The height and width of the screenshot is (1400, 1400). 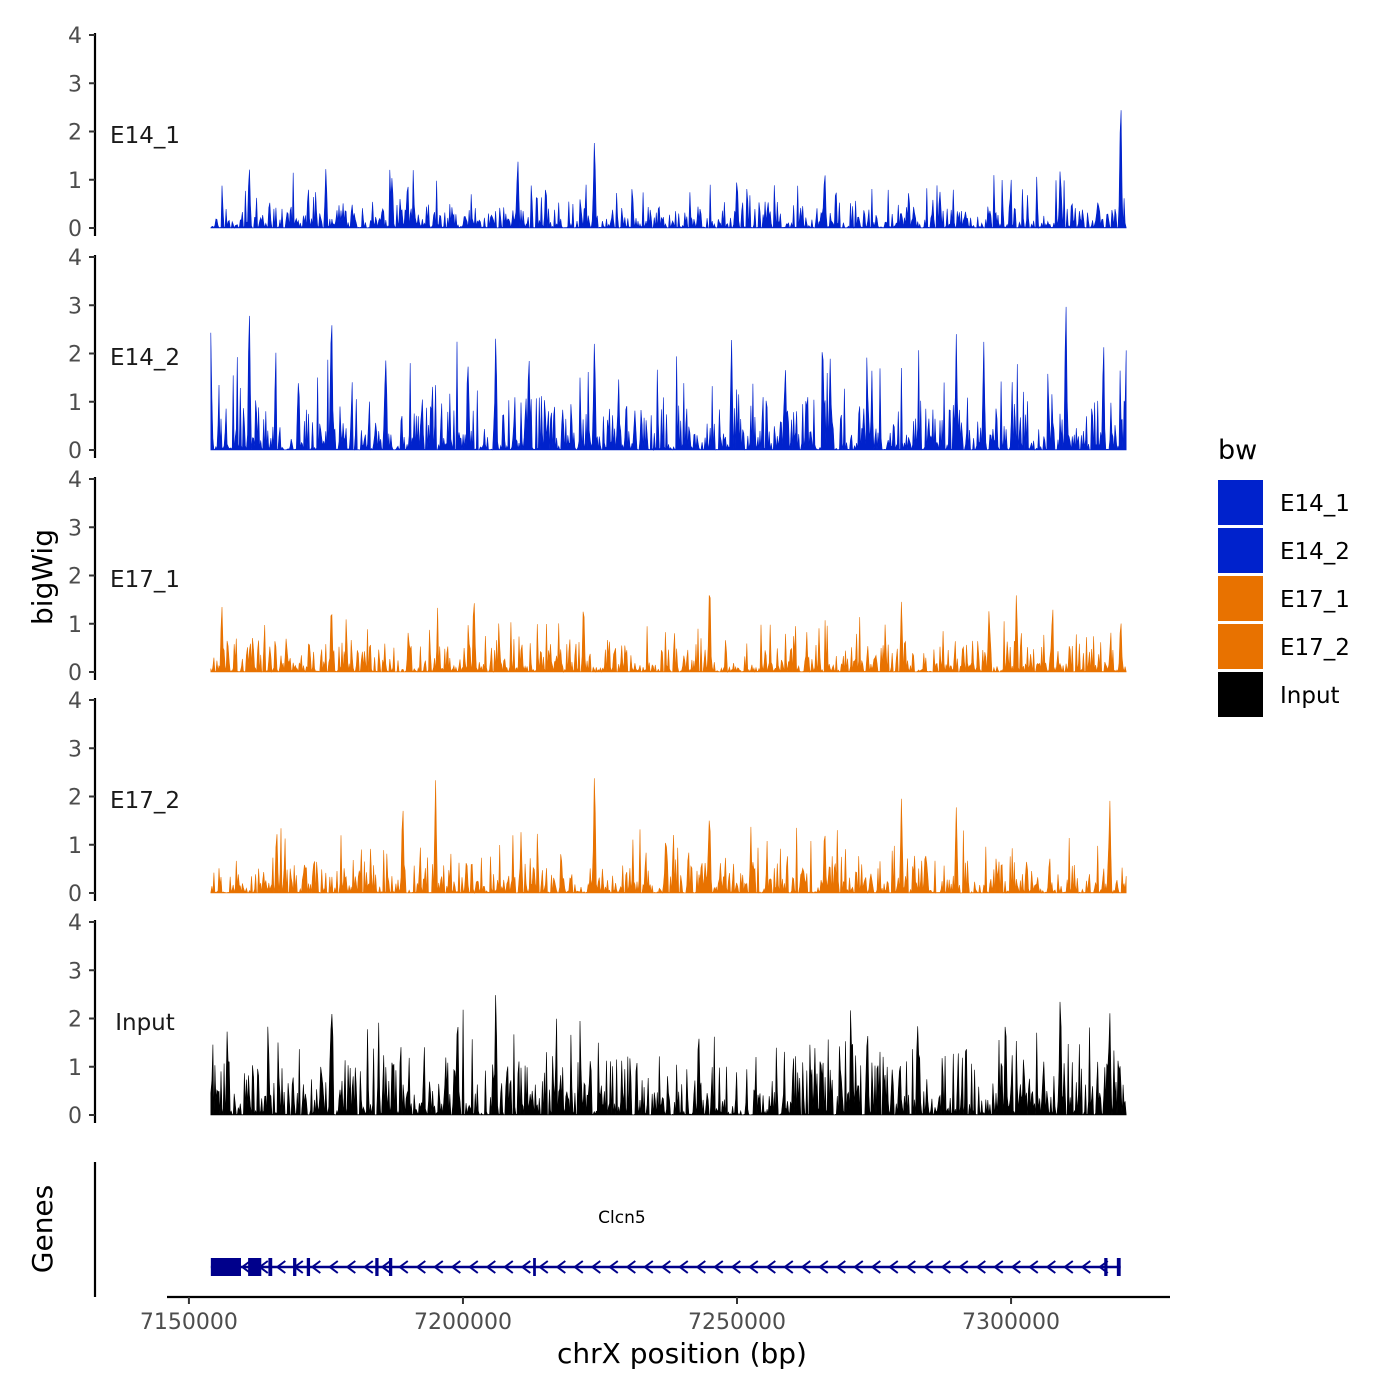 I want to click on gene-track: Genes Clcn5, so click(x=573, y=1229).